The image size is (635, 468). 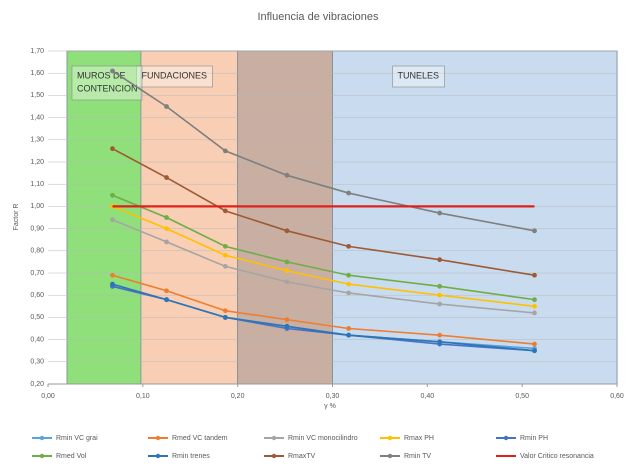 What do you see at coordinates (330, 406) in the screenshot?
I see `x-axis-label: γ %` at bounding box center [330, 406].